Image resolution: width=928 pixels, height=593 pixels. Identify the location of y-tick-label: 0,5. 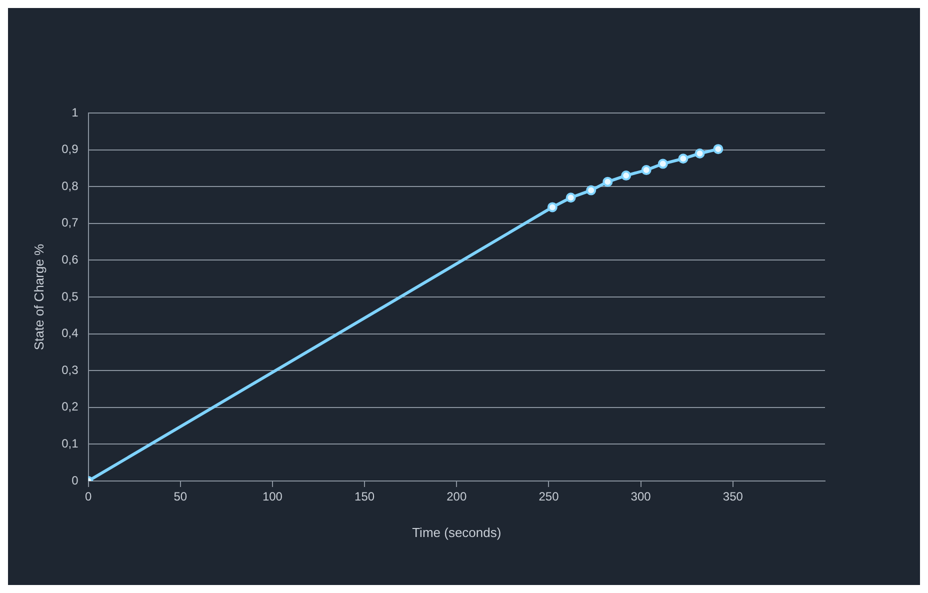
(70, 296).